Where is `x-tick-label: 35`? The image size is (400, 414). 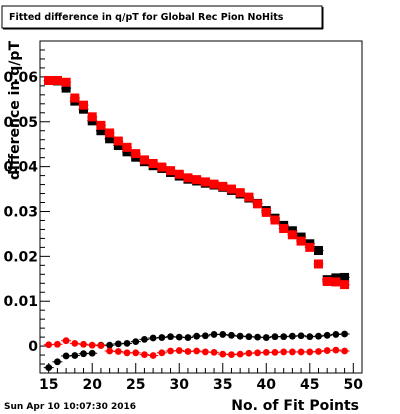
x-tick-label: 35 is located at coordinates (222, 385).